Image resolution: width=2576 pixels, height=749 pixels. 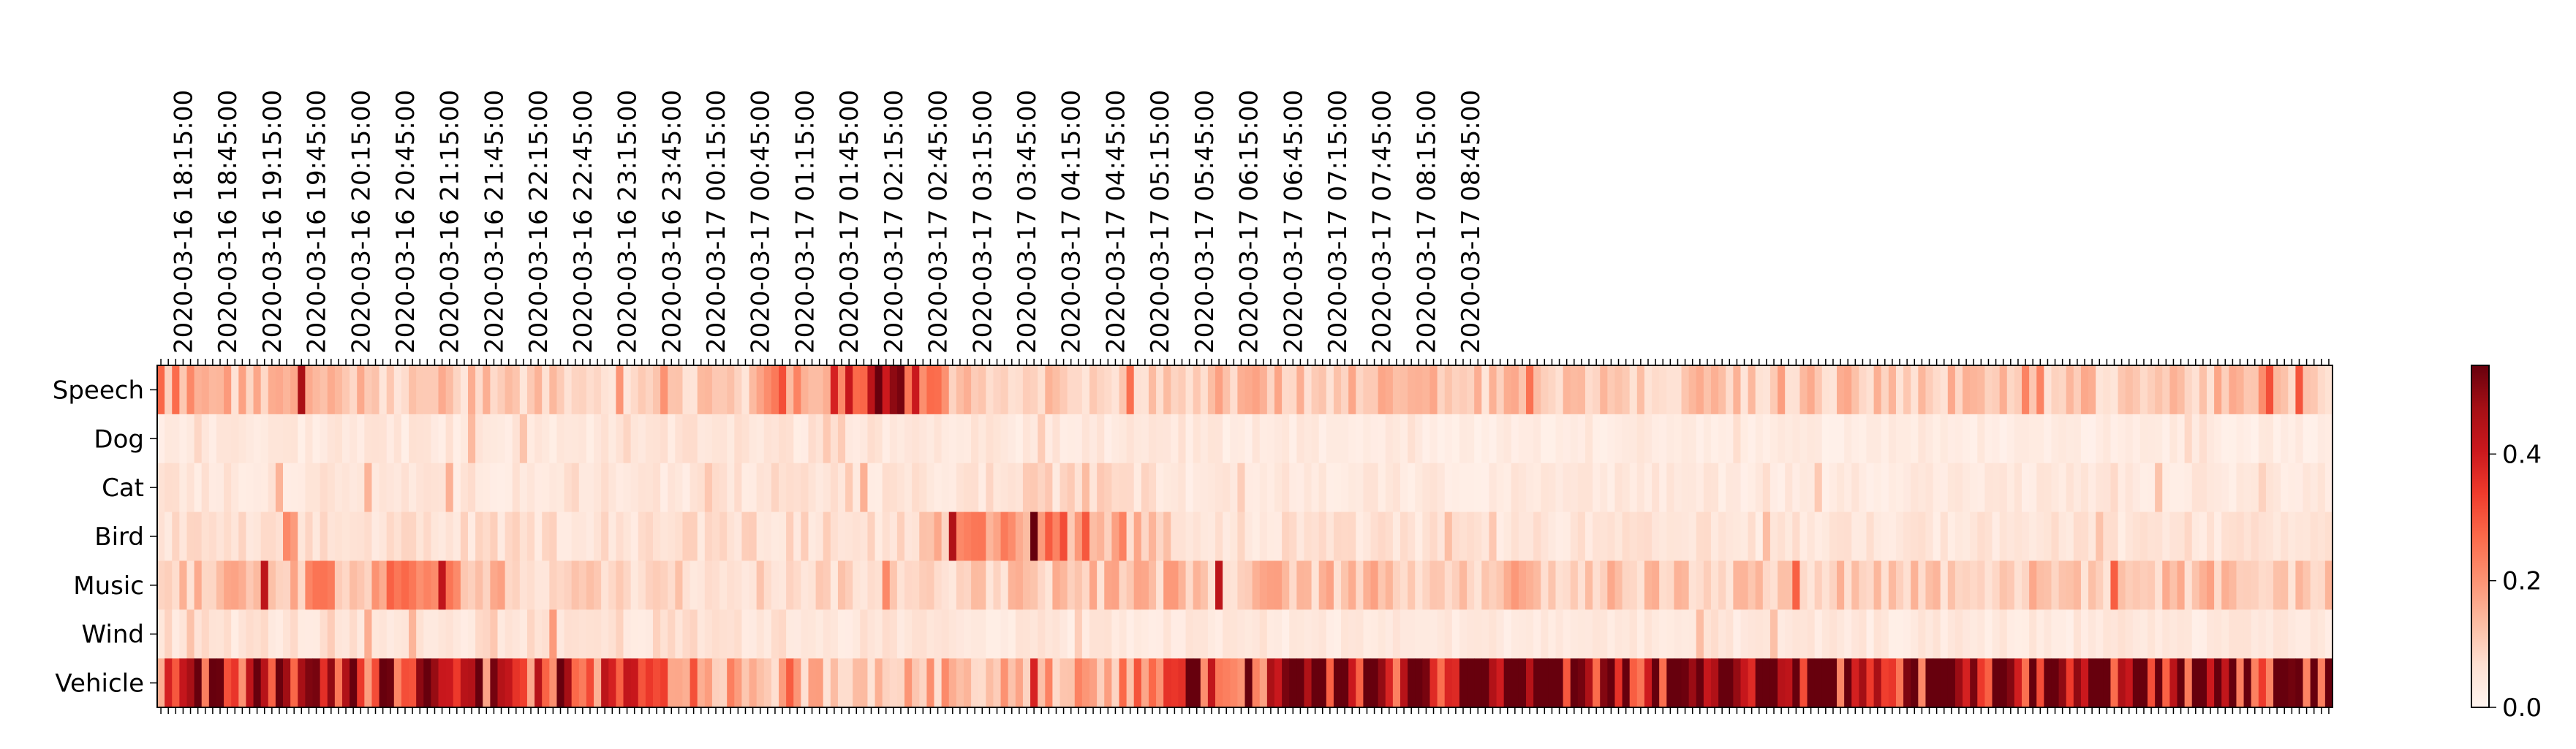 I want to click on x-tick-label: 2020-03-16 21:45:00, so click(x=494, y=222).